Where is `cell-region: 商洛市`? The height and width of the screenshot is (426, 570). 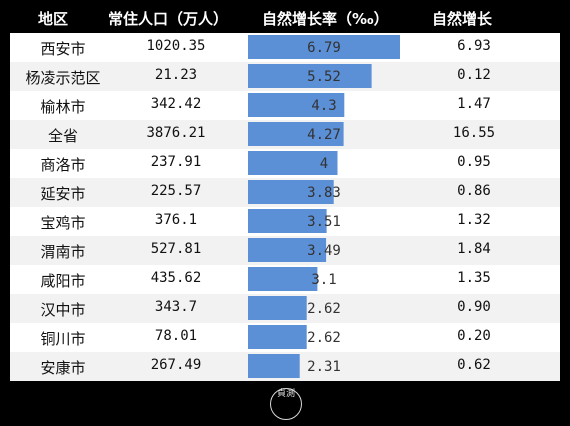 cell-region: 商洛市 is located at coordinates (63, 165).